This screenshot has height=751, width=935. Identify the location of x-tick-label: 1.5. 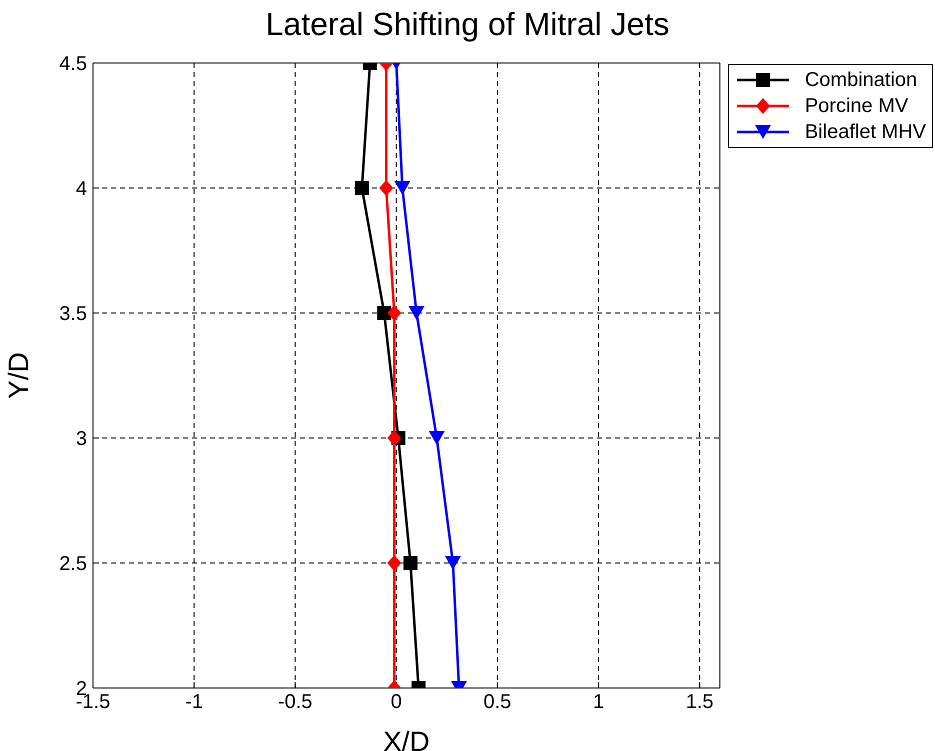
(700, 702).